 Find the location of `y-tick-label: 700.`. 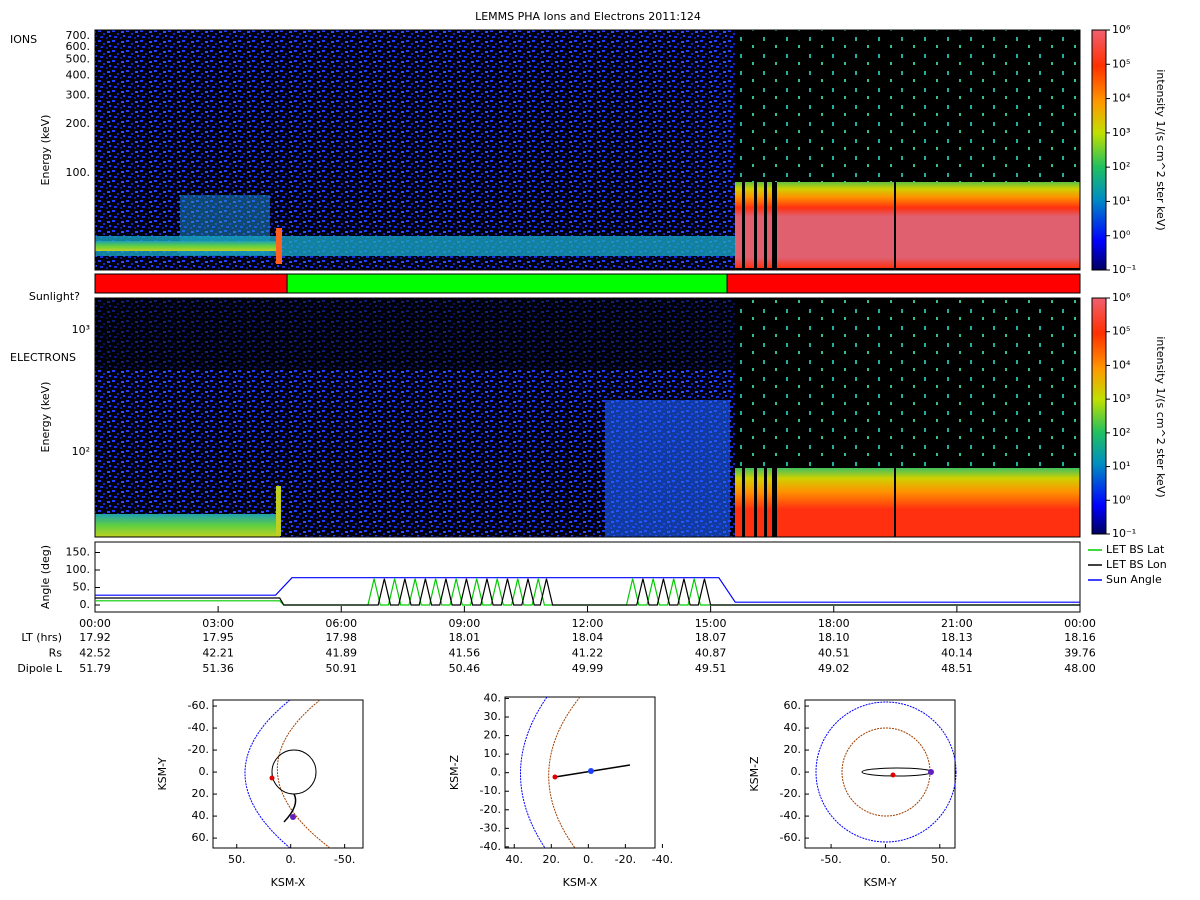

y-tick-label: 700. is located at coordinates (78, 35).